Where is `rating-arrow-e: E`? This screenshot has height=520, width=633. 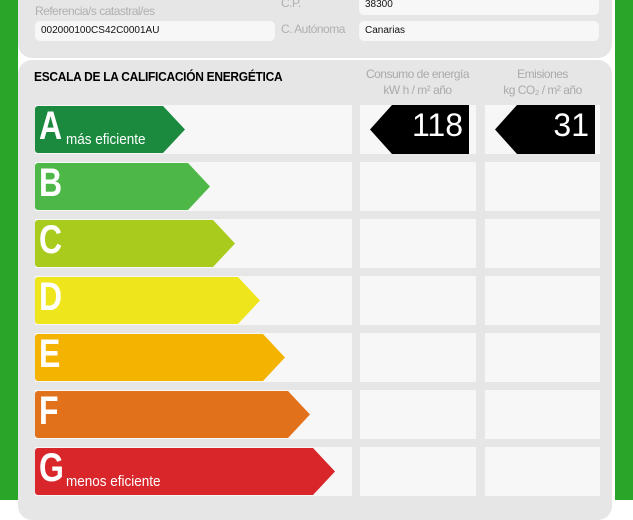
rating-arrow-e: E is located at coordinates (160, 357).